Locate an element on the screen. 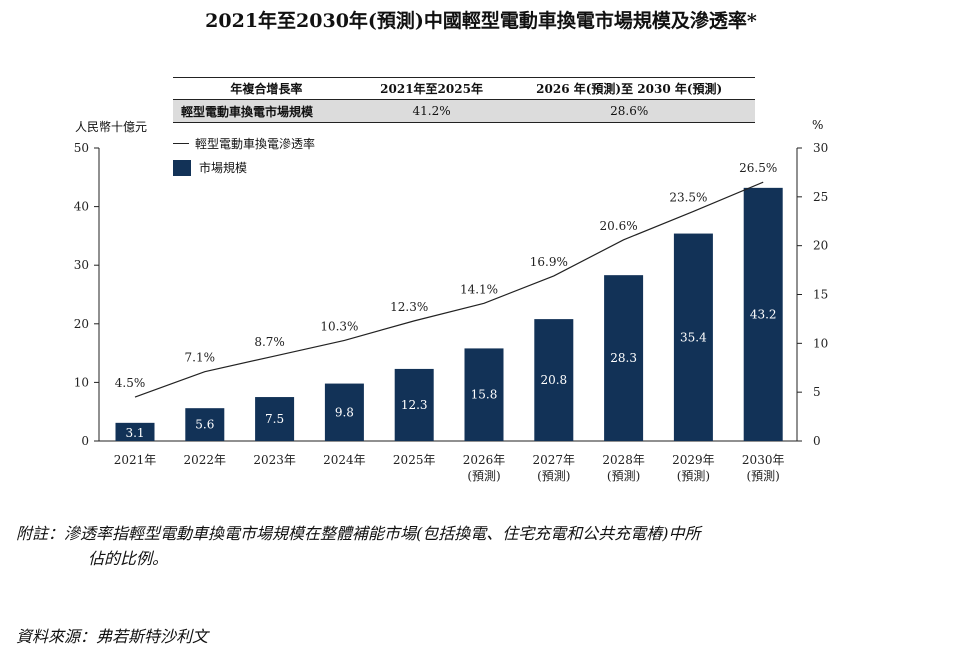 Image resolution: width=962 pixels, height=654 pixels. line-value-label: 20.6% is located at coordinates (619, 226).